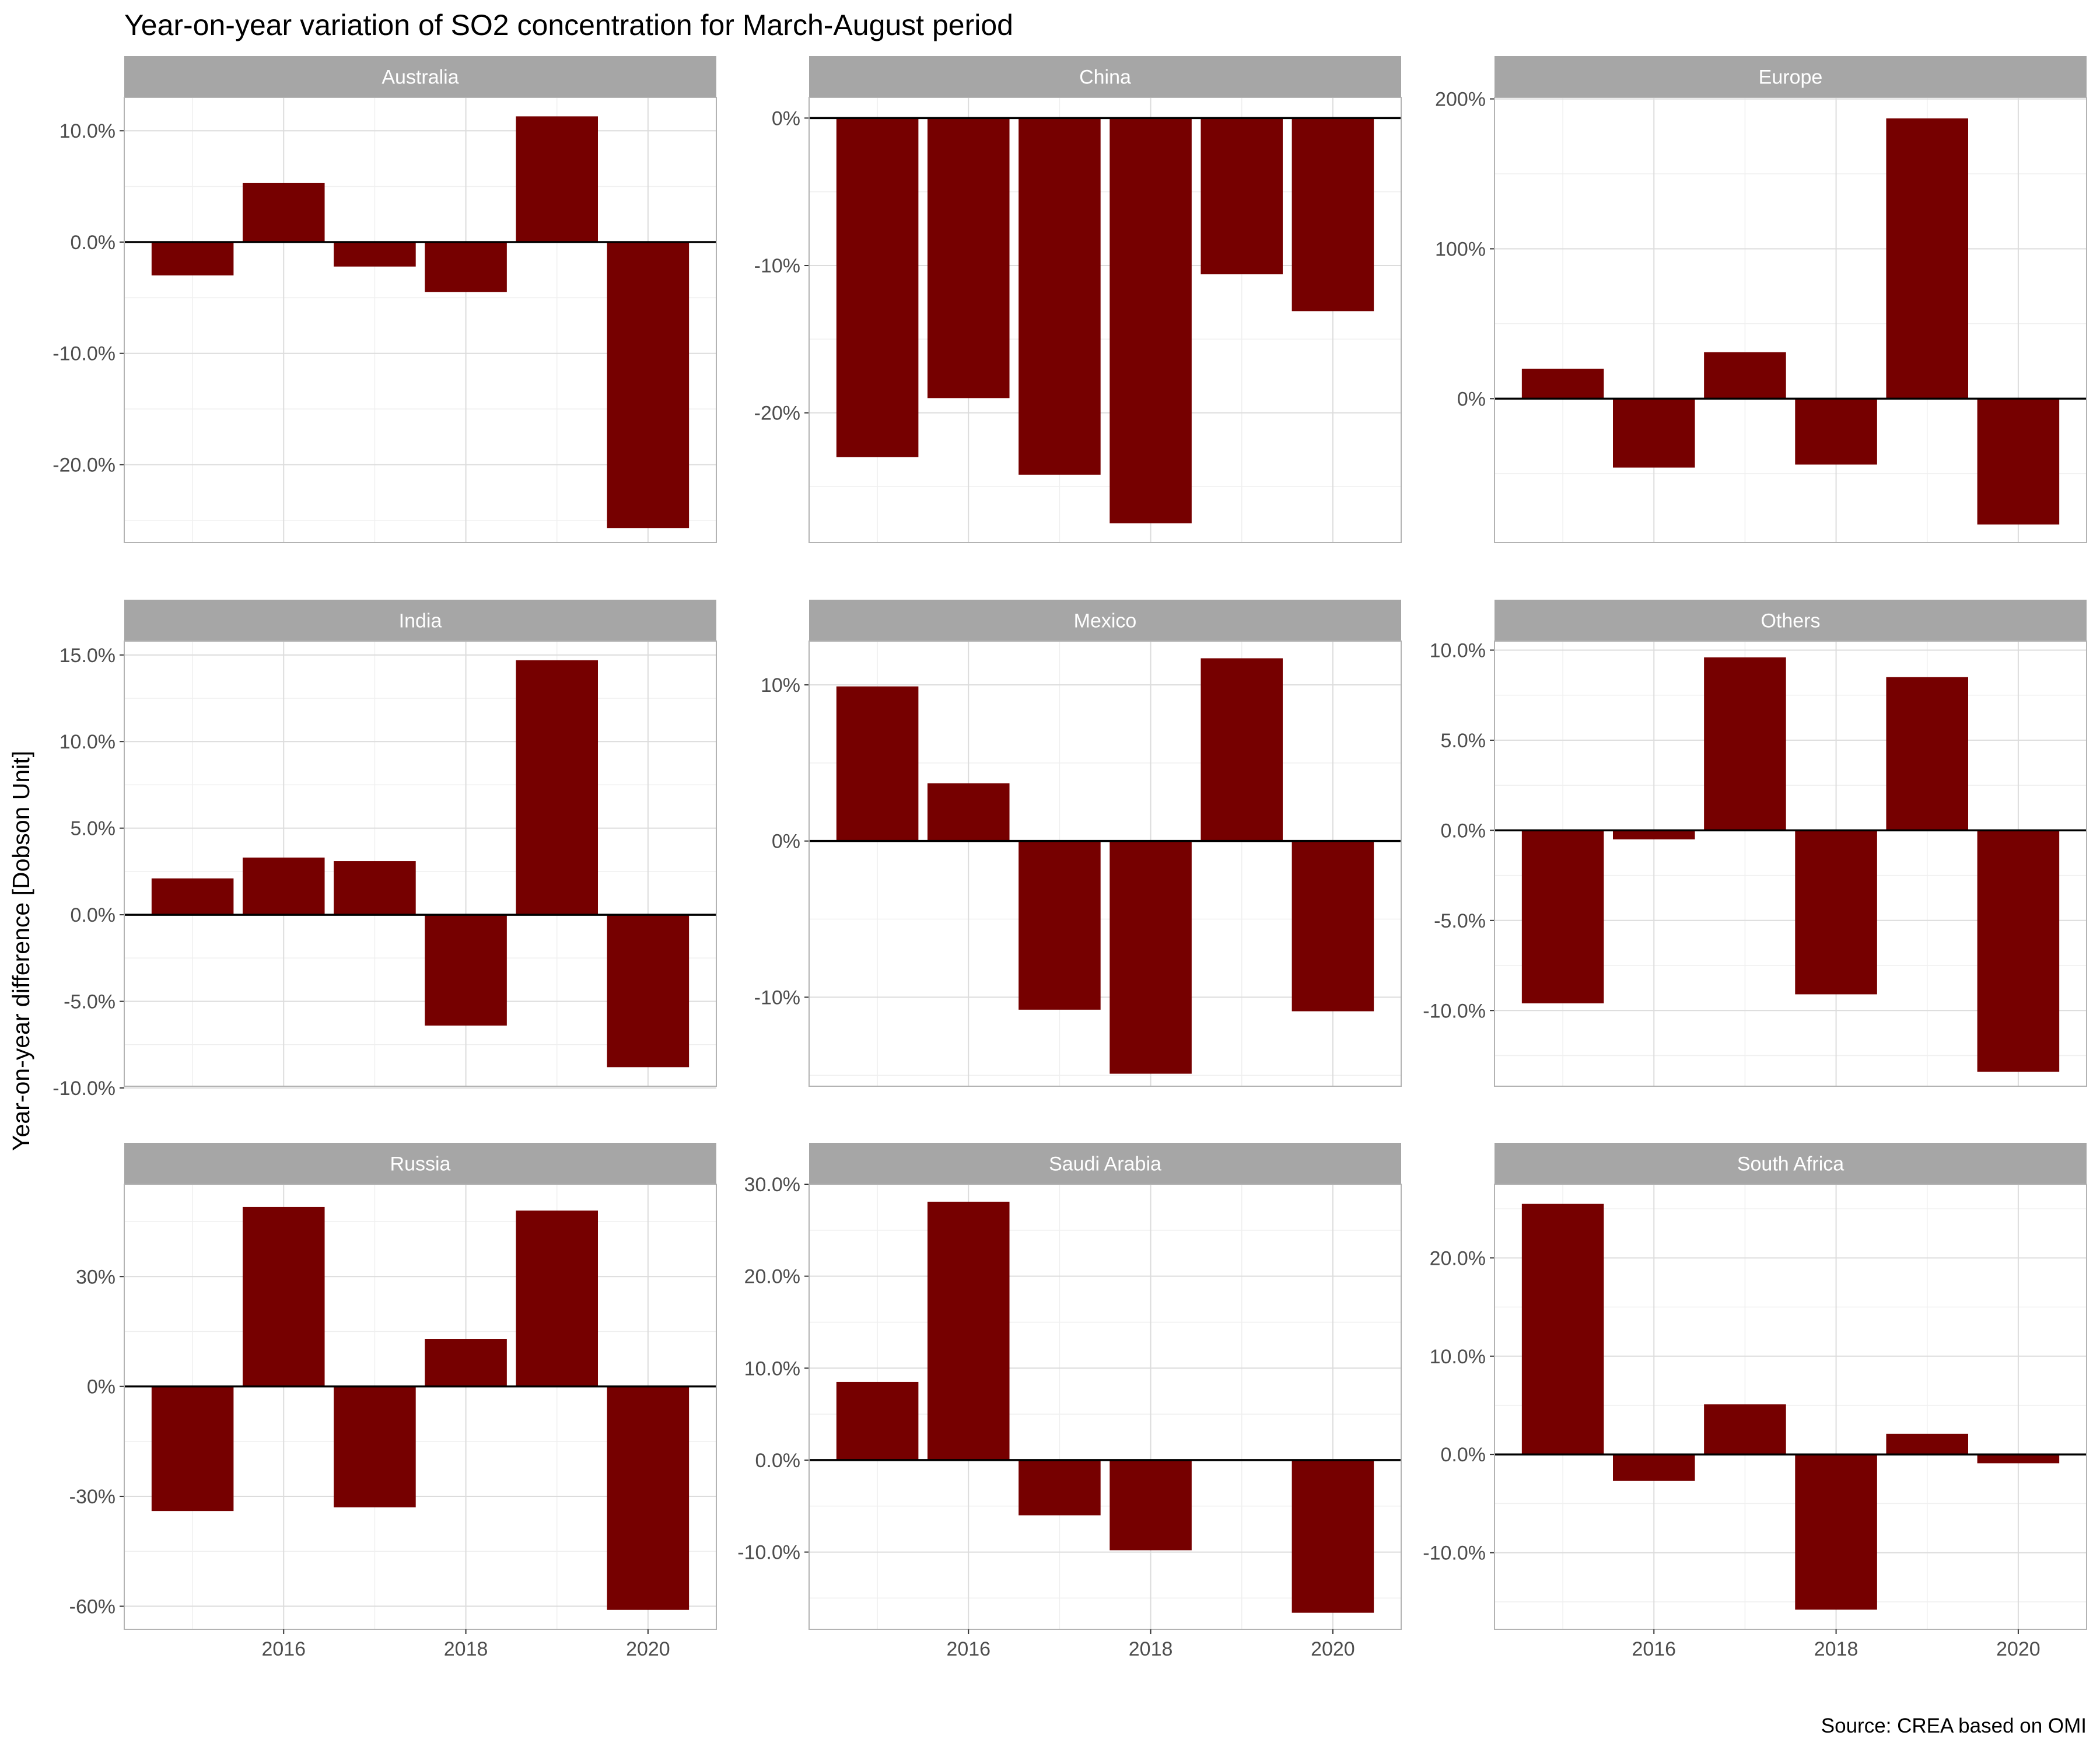  I want to click on panel-india: India -10.0% -5.0% 0.0% 5.0% 10.0% 15.0%, so click(384, 850).